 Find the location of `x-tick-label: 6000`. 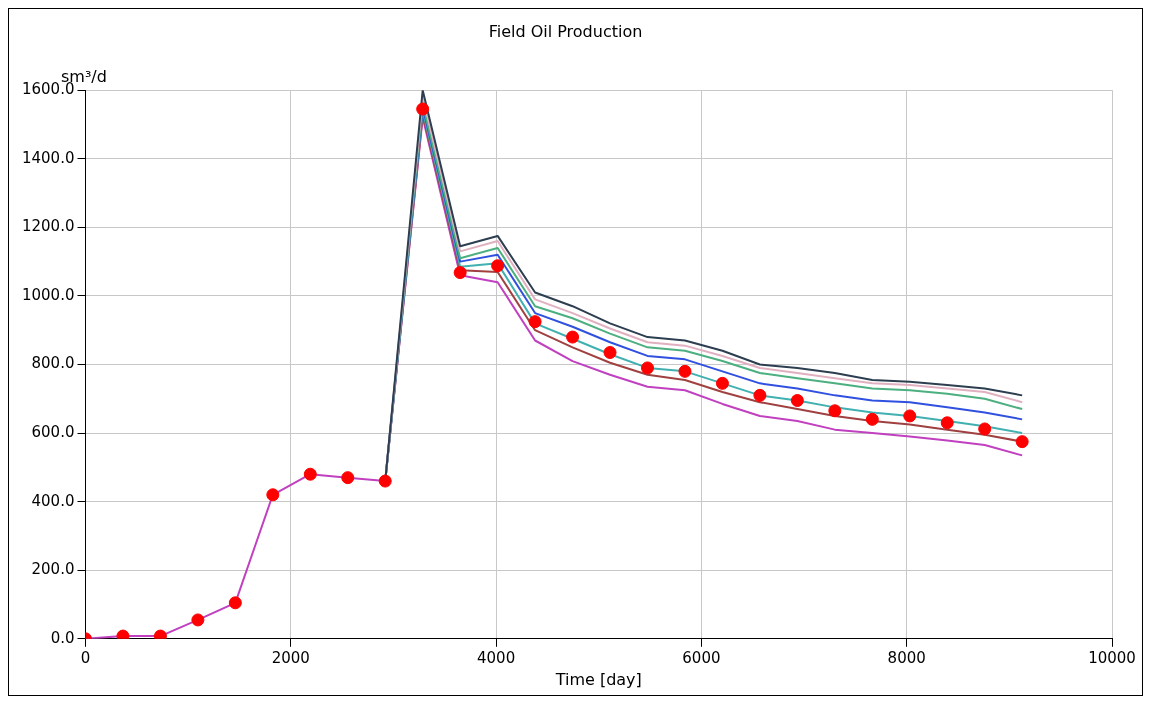

x-tick-label: 6000 is located at coordinates (701, 657).